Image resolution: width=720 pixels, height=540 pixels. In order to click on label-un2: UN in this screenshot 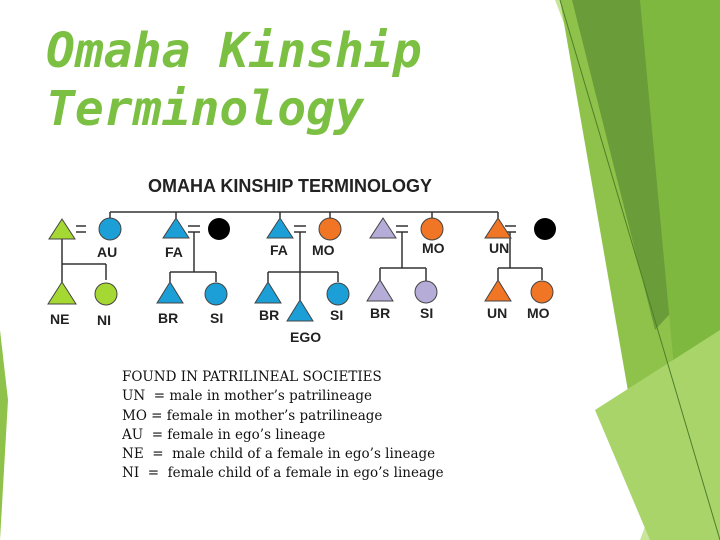, I will do `click(497, 313)`.